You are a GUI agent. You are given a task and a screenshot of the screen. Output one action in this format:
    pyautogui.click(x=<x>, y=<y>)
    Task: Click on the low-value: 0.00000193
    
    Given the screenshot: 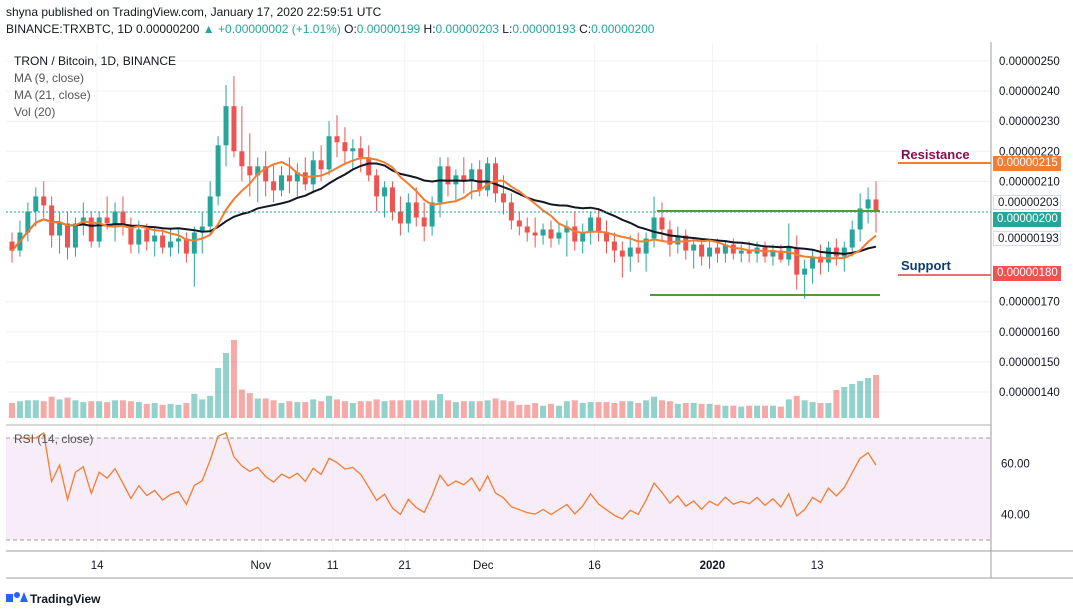 What is the action you would take?
    pyautogui.click(x=544, y=29)
    